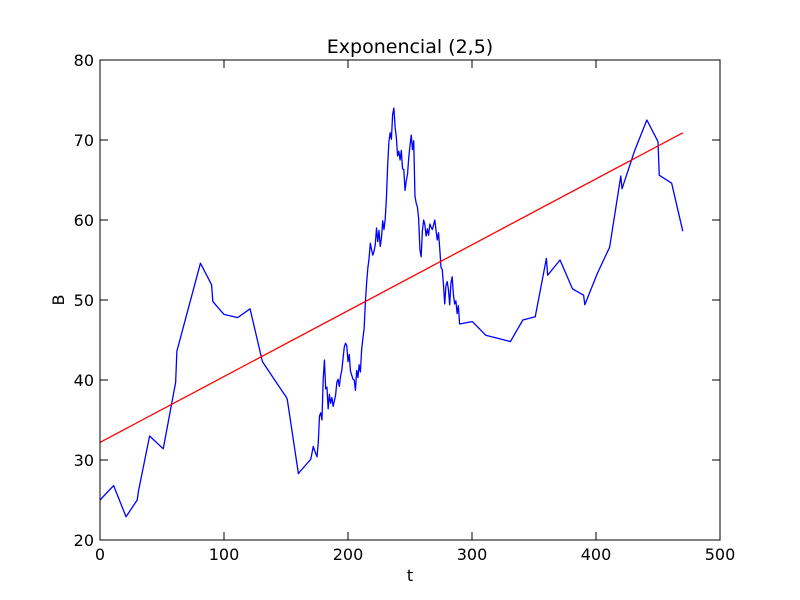  I want to click on y-tick-label: 70, so click(84, 140).